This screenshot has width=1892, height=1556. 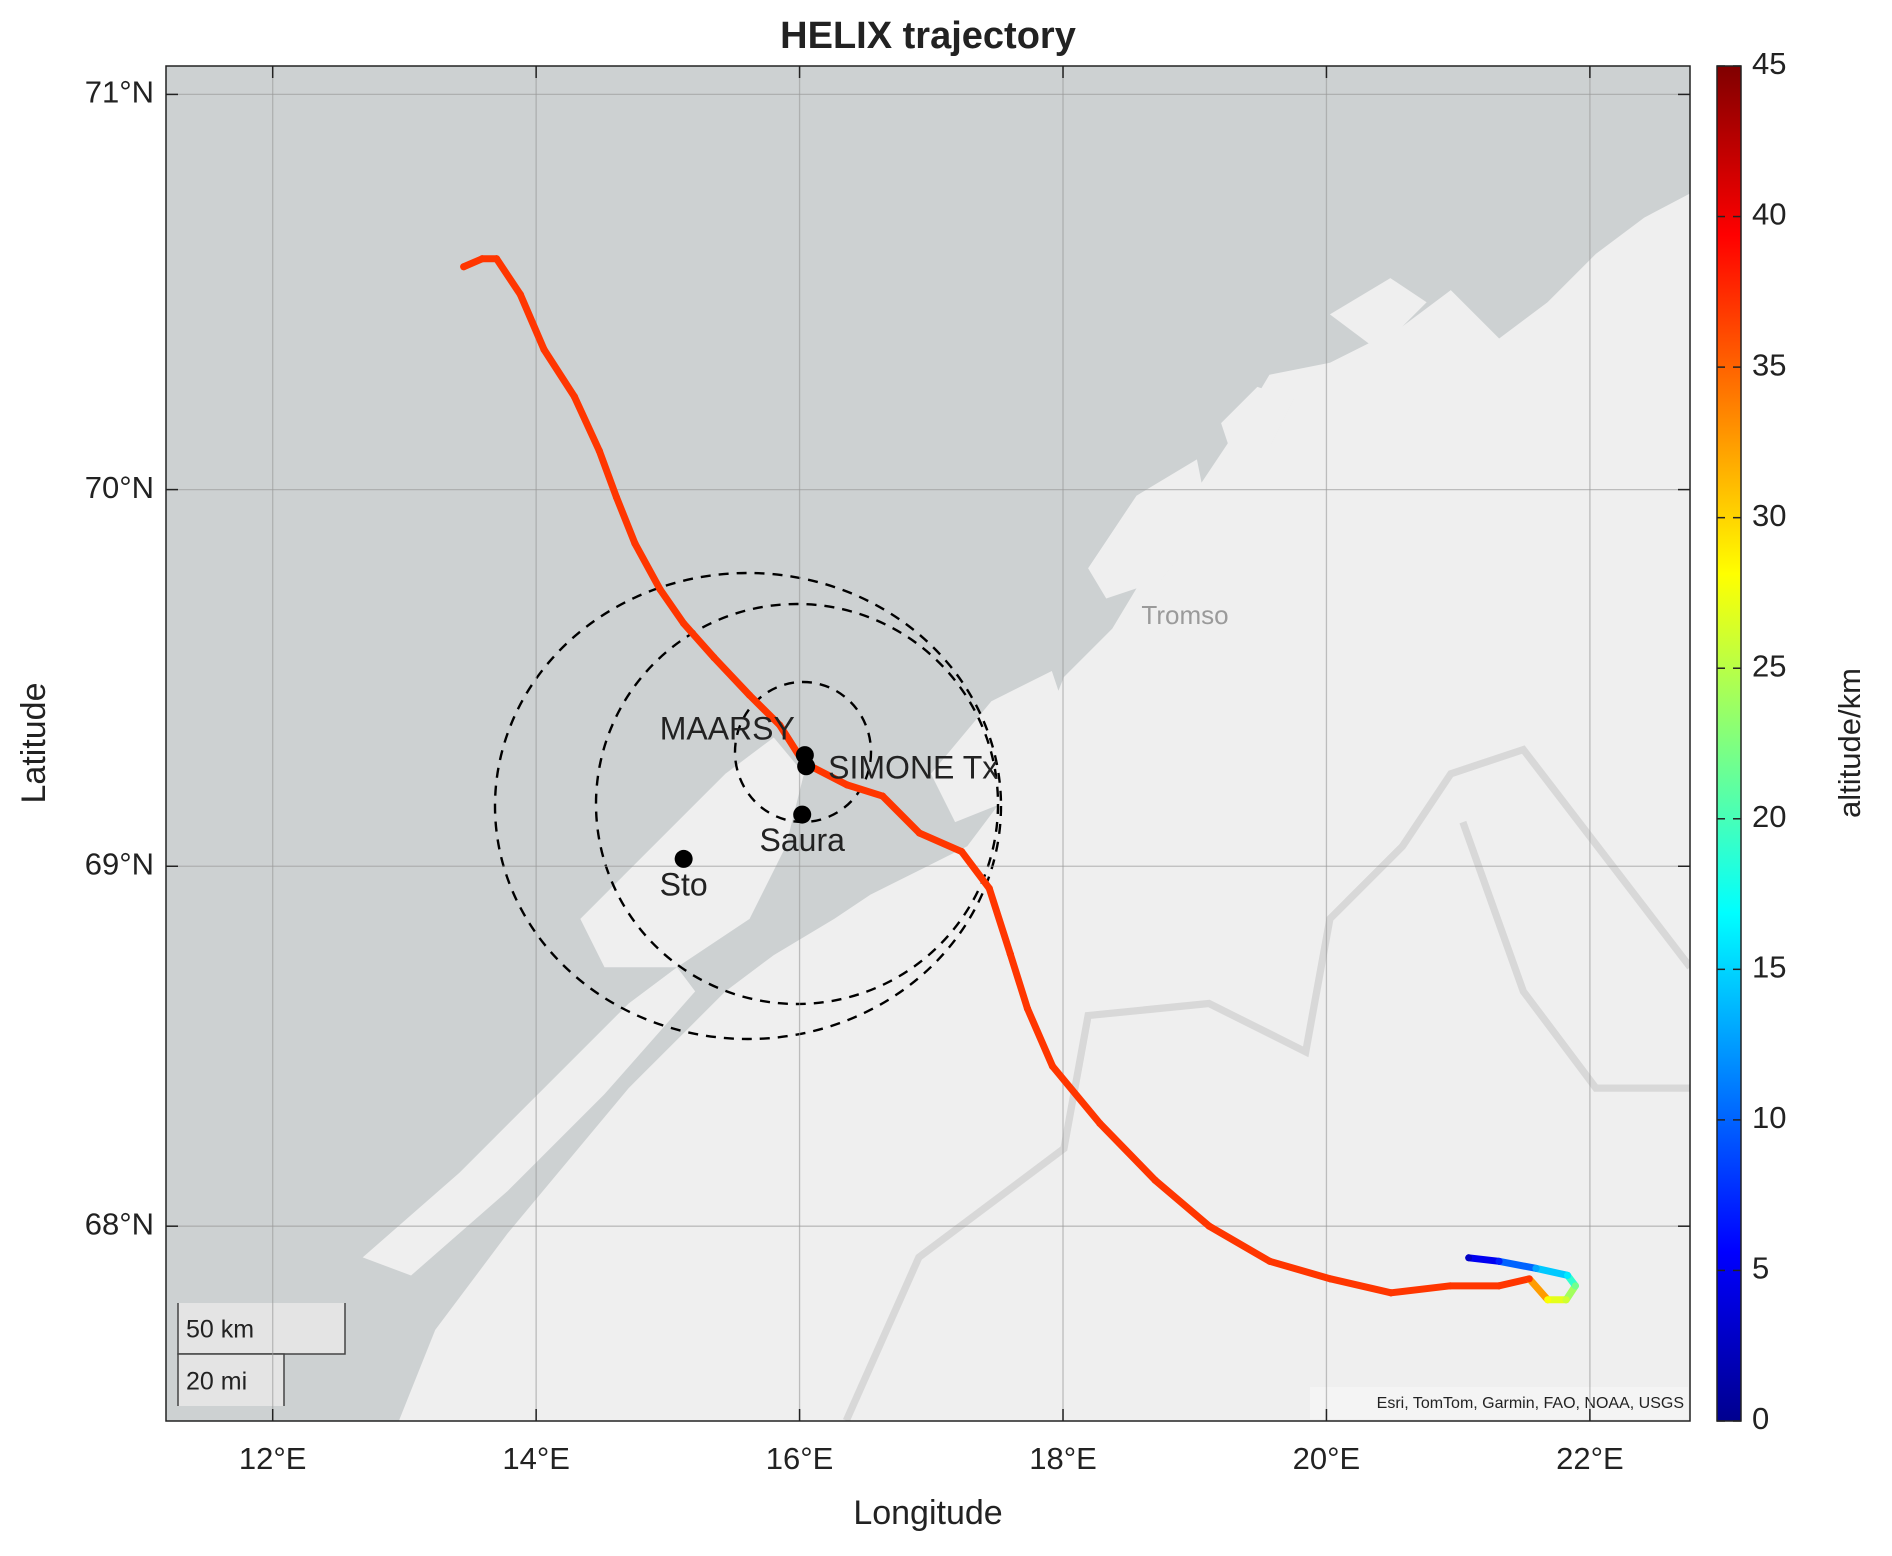 I want to click on y-tick-label: 68°N, so click(x=119, y=1223).